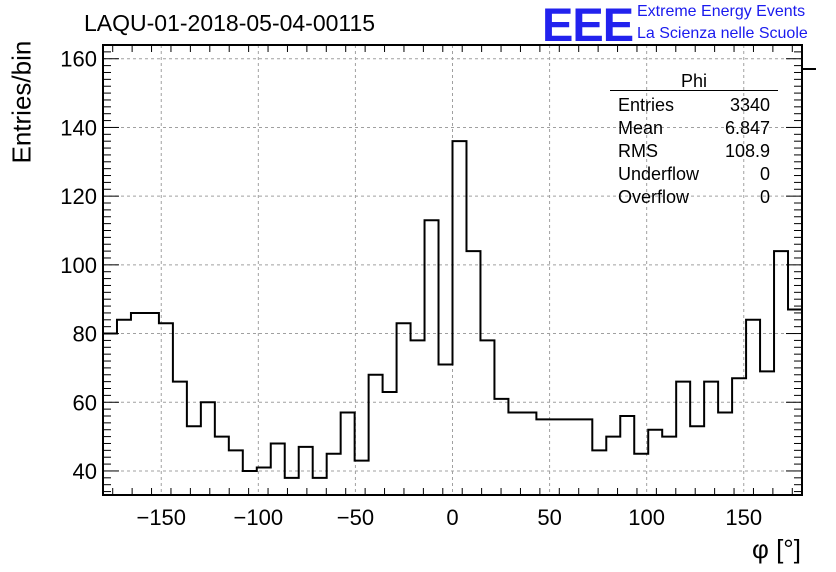  I want to click on stats-value: 3340, so click(749, 105).